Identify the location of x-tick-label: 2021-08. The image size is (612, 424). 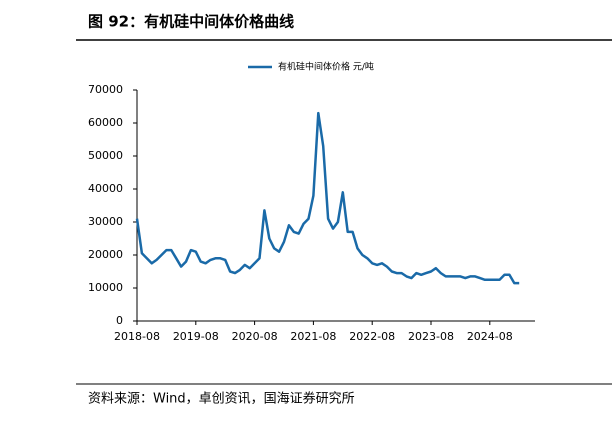
(313, 336).